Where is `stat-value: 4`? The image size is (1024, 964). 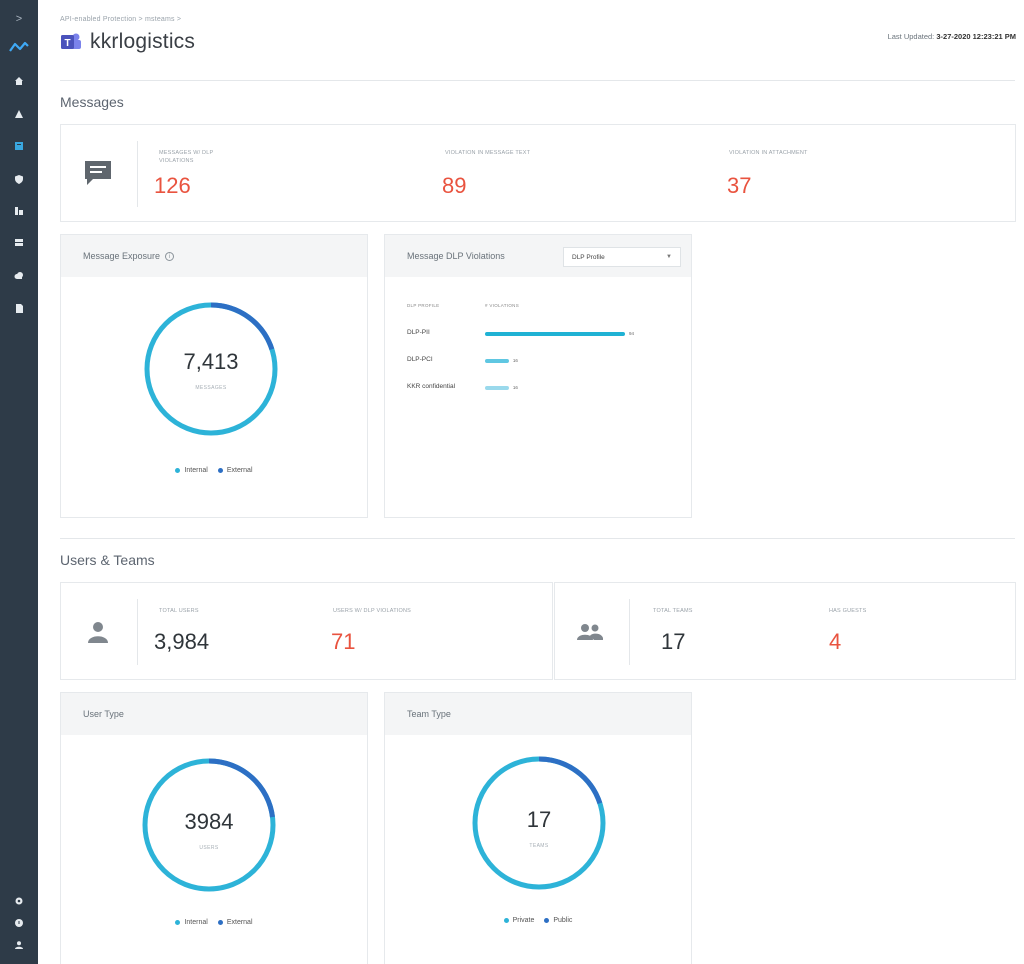 stat-value: 4 is located at coordinates (835, 641).